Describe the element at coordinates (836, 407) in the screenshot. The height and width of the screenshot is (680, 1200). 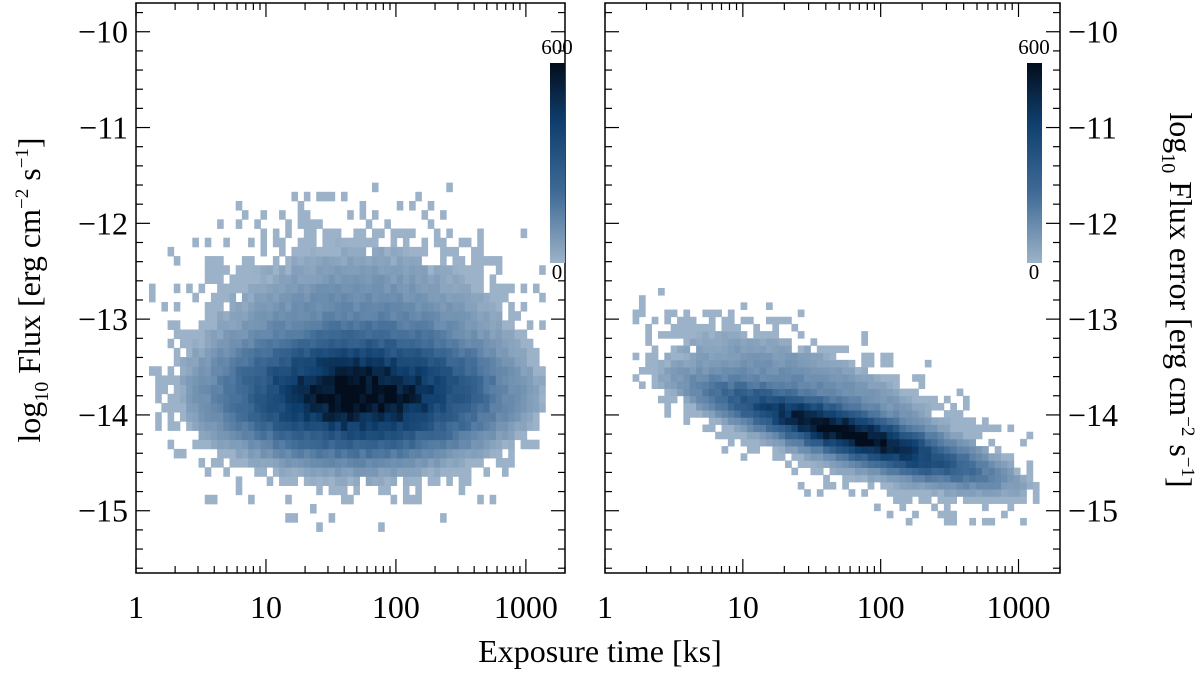
I see `heatmap-cells-right` at that location.